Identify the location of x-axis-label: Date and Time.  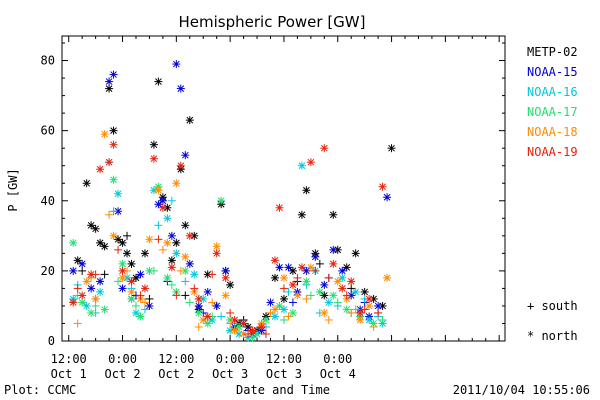
(283, 390).